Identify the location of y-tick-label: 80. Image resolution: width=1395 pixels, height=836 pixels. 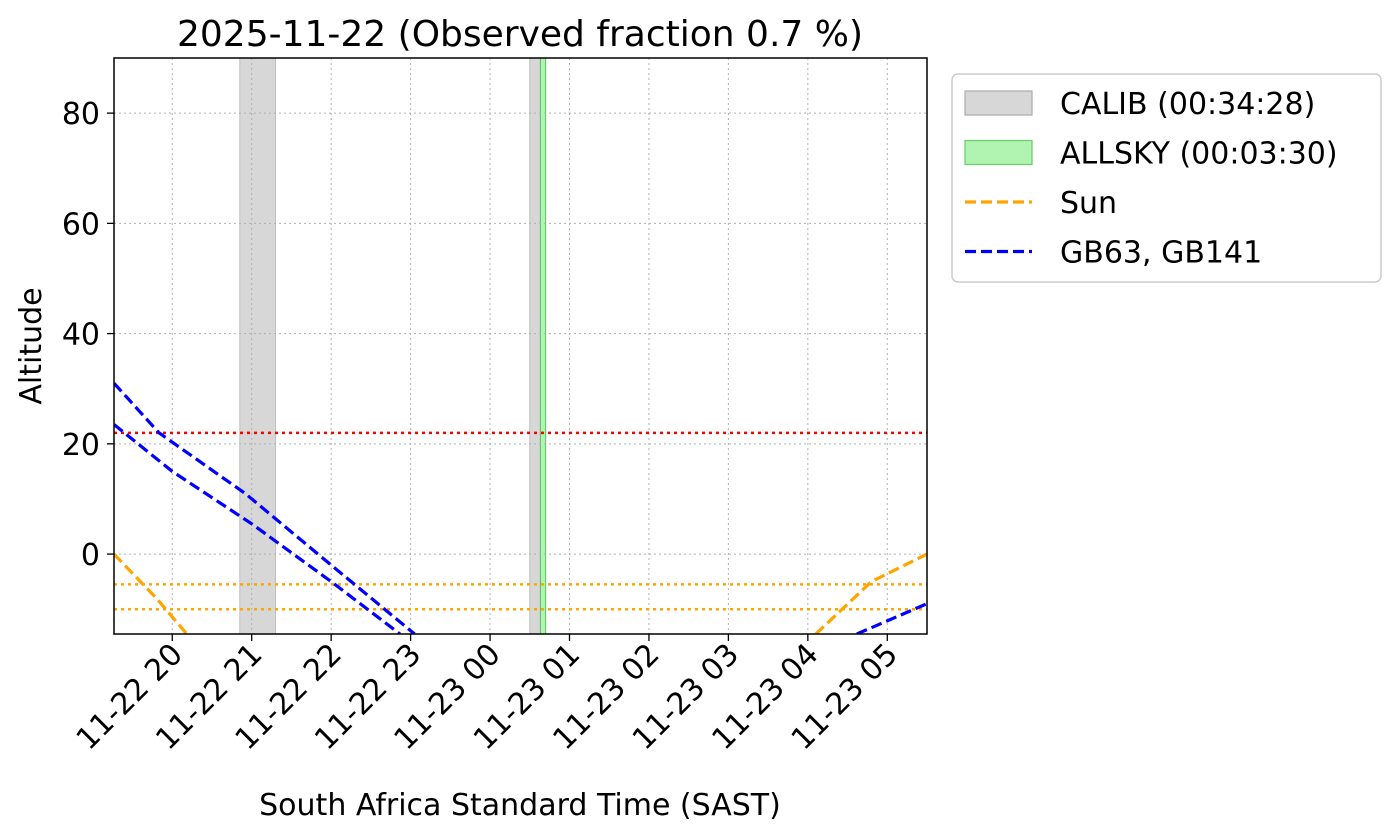
(81, 114).